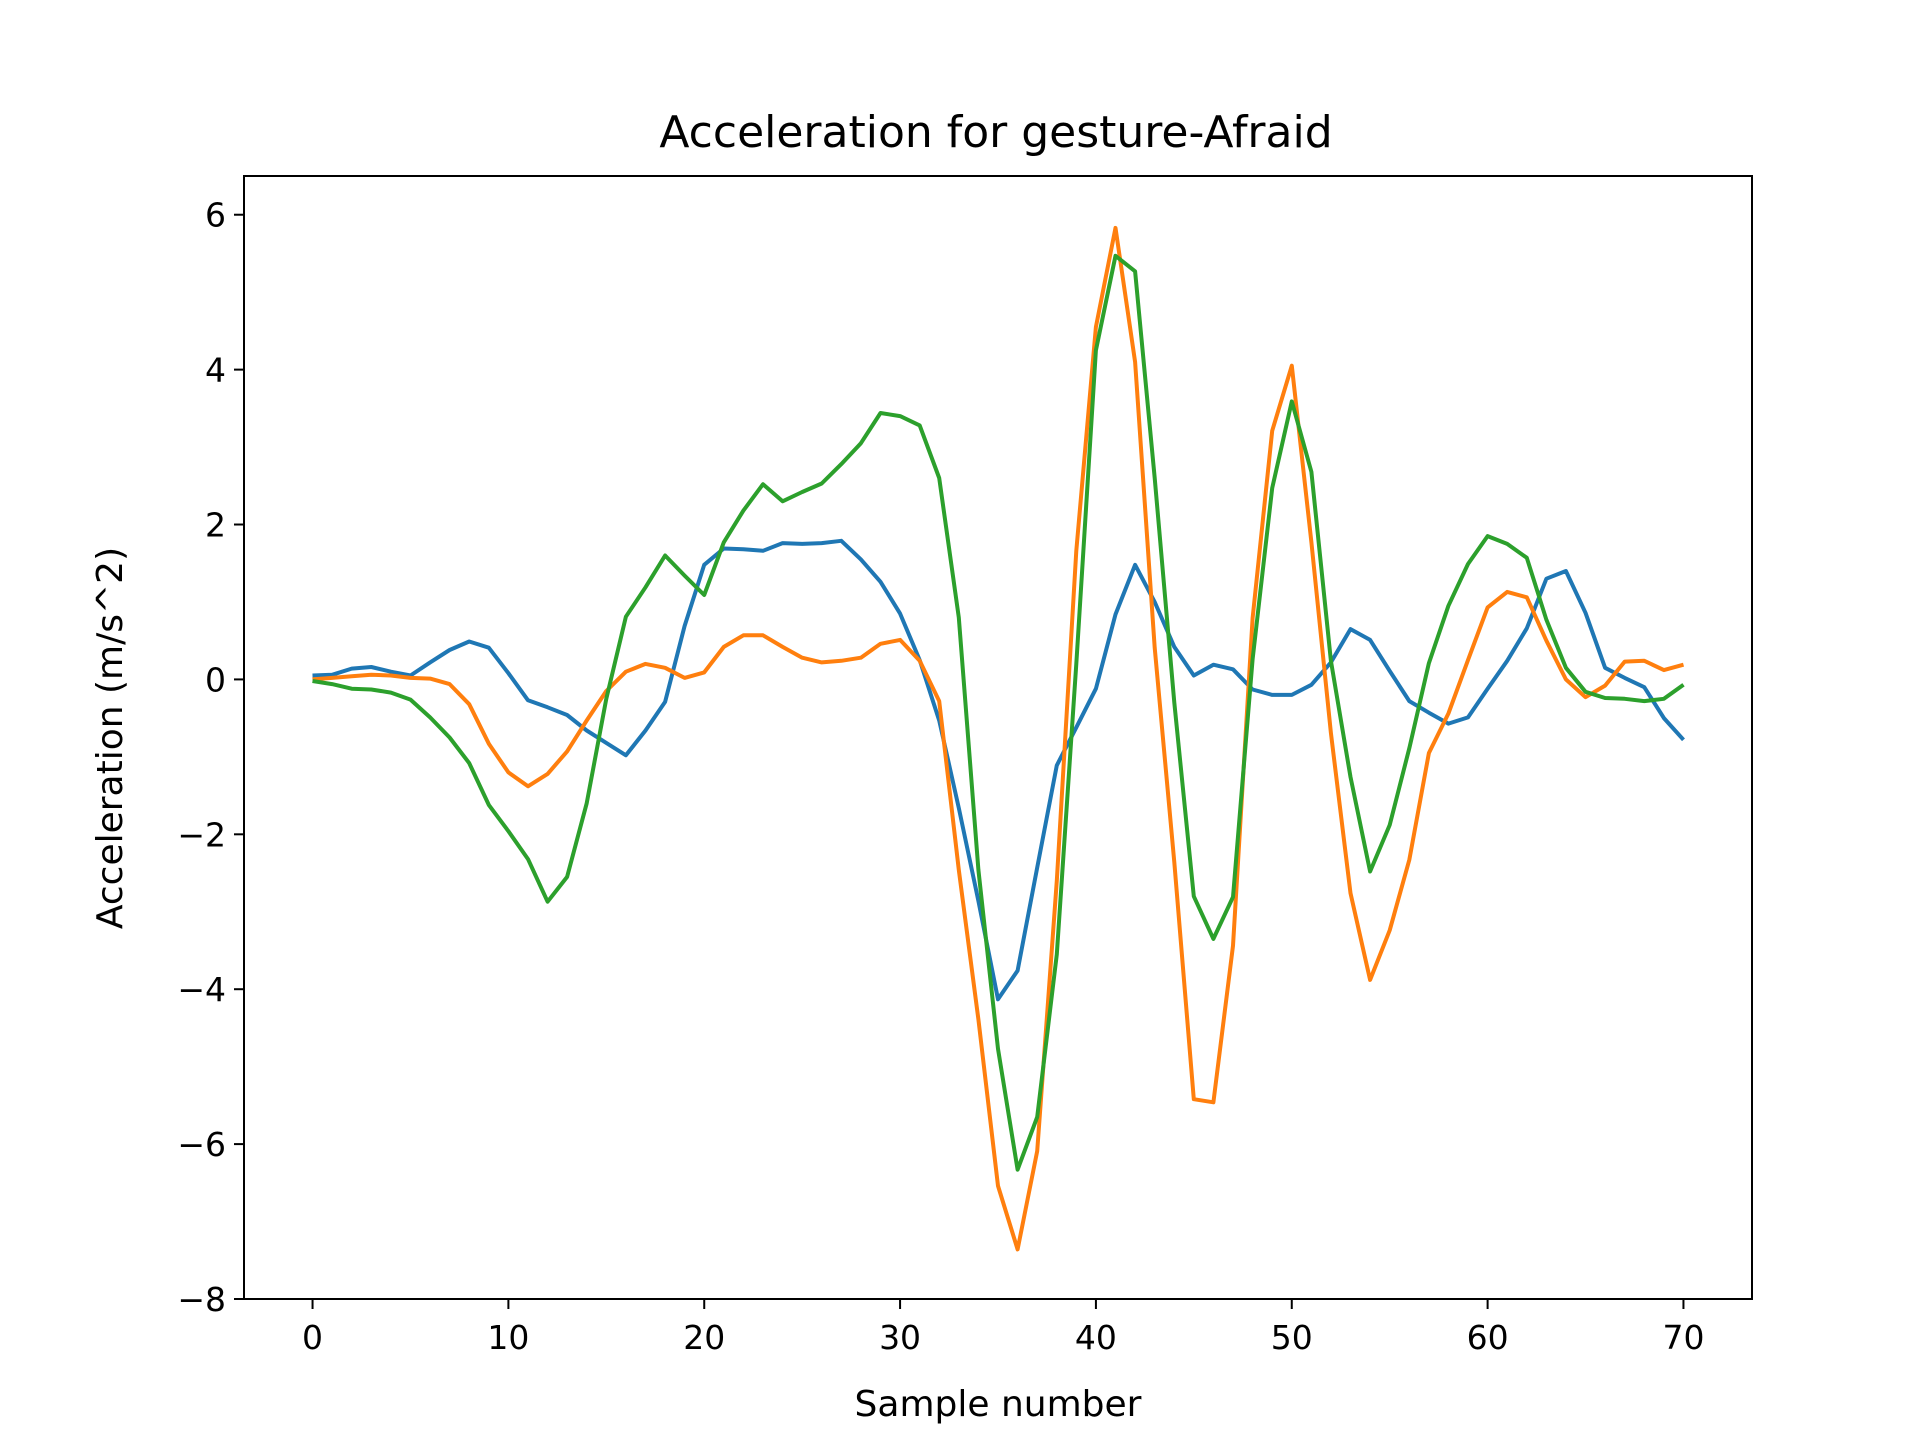  Describe the element at coordinates (201, 1144) in the screenshot. I see `y-tick-label: −6` at that location.